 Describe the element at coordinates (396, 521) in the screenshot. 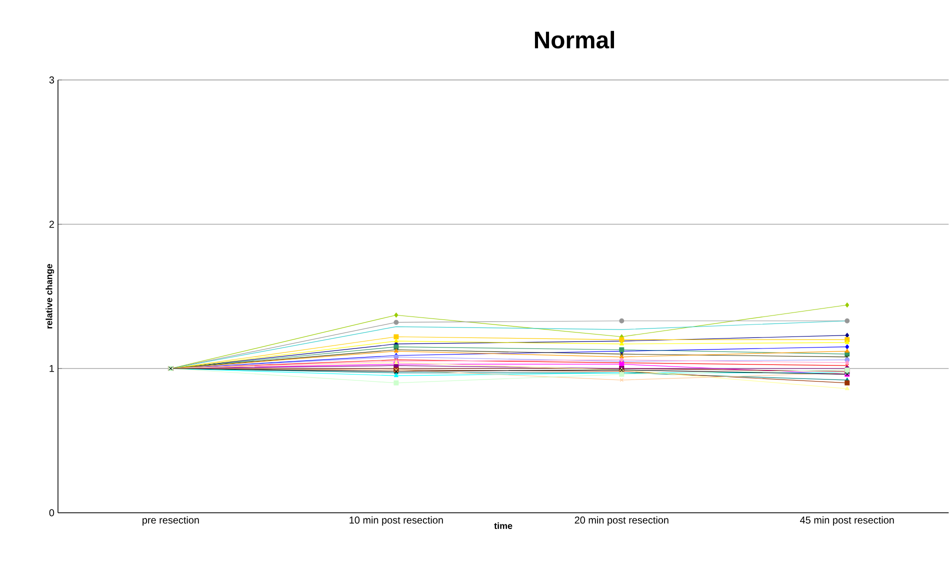

I see `x-tick-label: 10 min post resection` at that location.